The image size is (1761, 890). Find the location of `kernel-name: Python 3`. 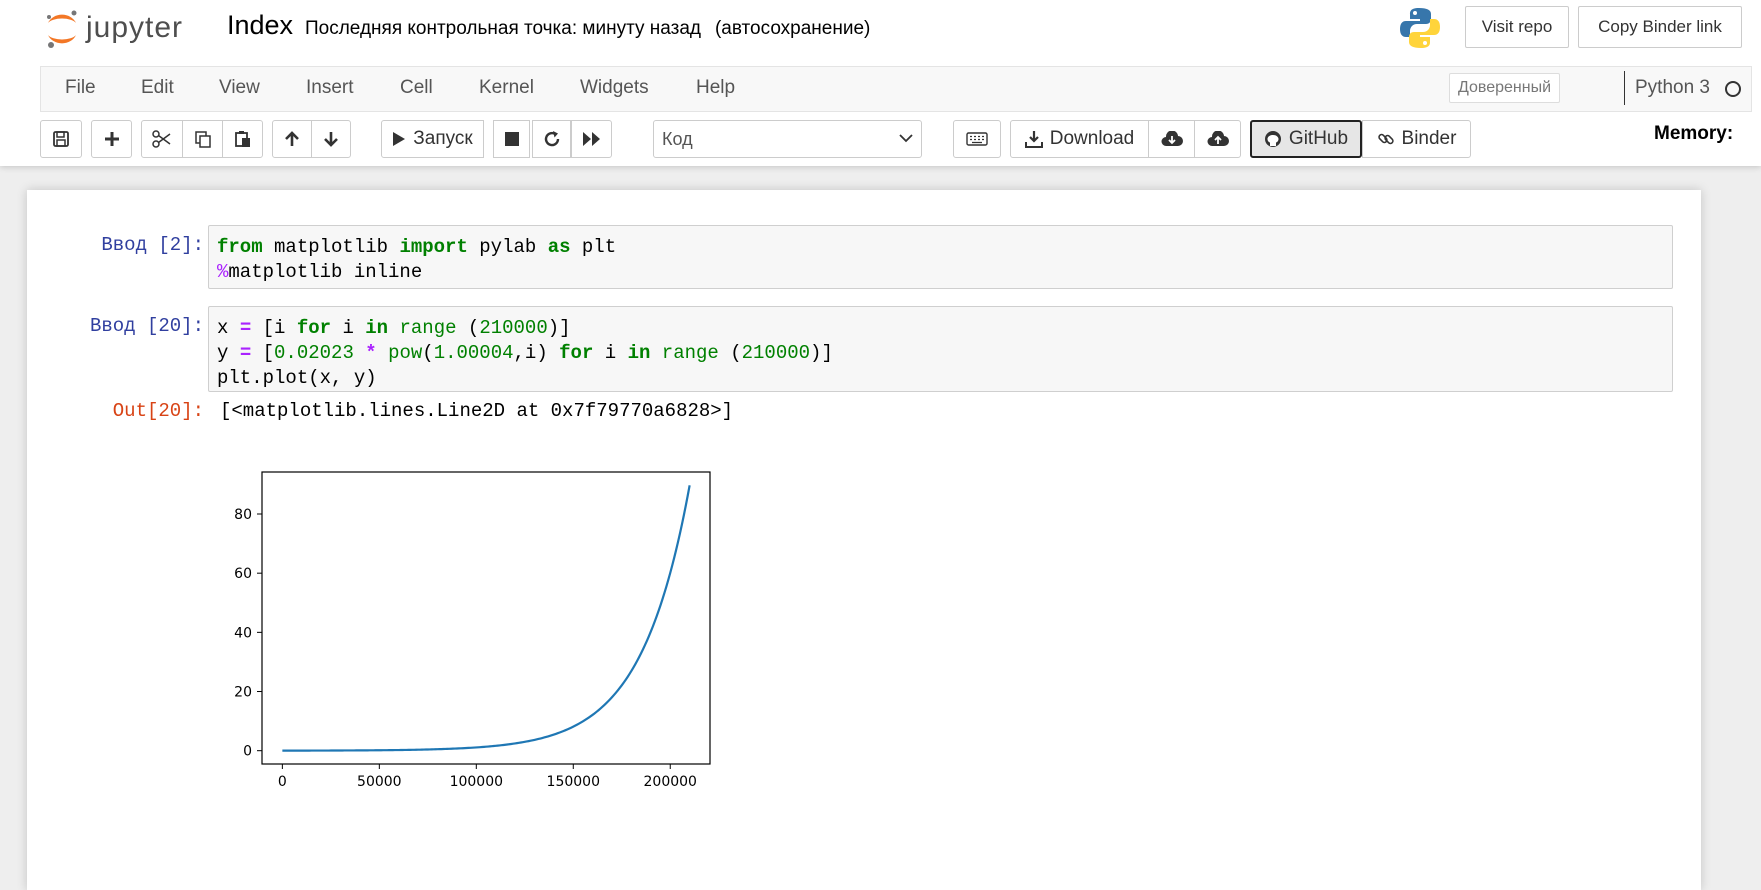

kernel-name: Python 3 is located at coordinates (1672, 87).